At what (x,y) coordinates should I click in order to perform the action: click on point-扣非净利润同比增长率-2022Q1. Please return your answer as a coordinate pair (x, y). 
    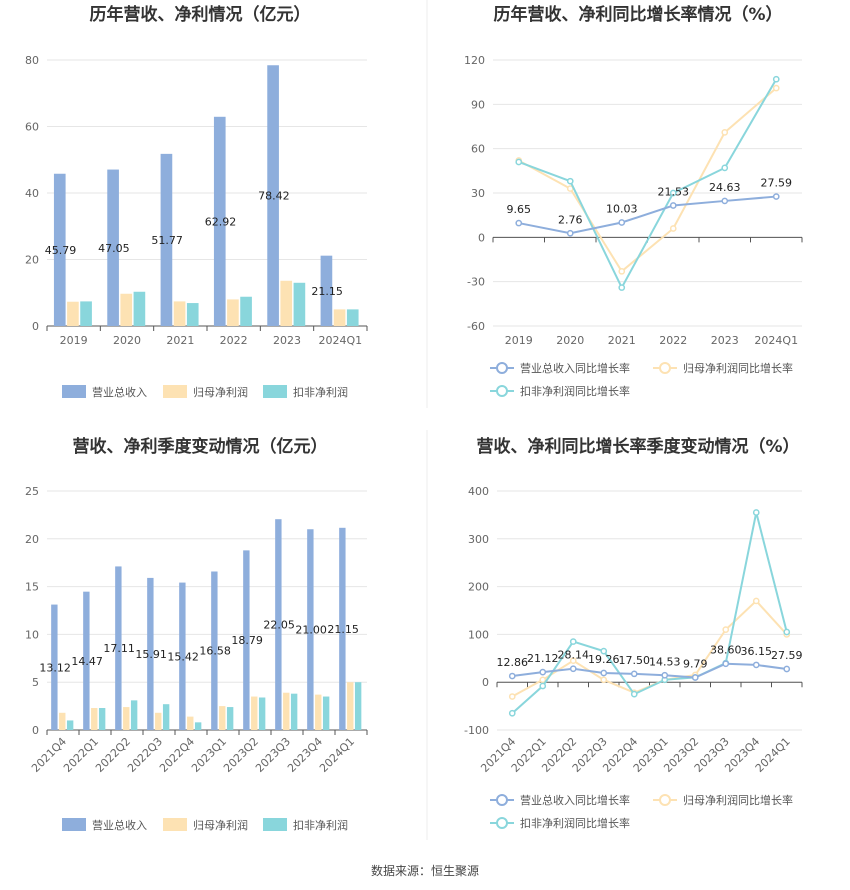
    Looking at the image, I should click on (543, 686).